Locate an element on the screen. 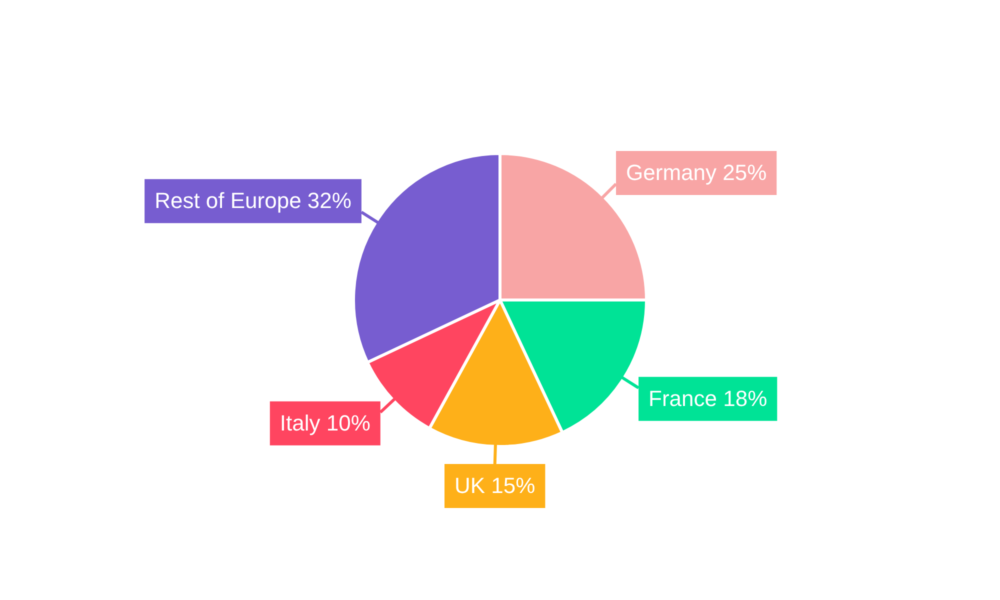  slice-label: UK 15% is located at coordinates (495, 485).